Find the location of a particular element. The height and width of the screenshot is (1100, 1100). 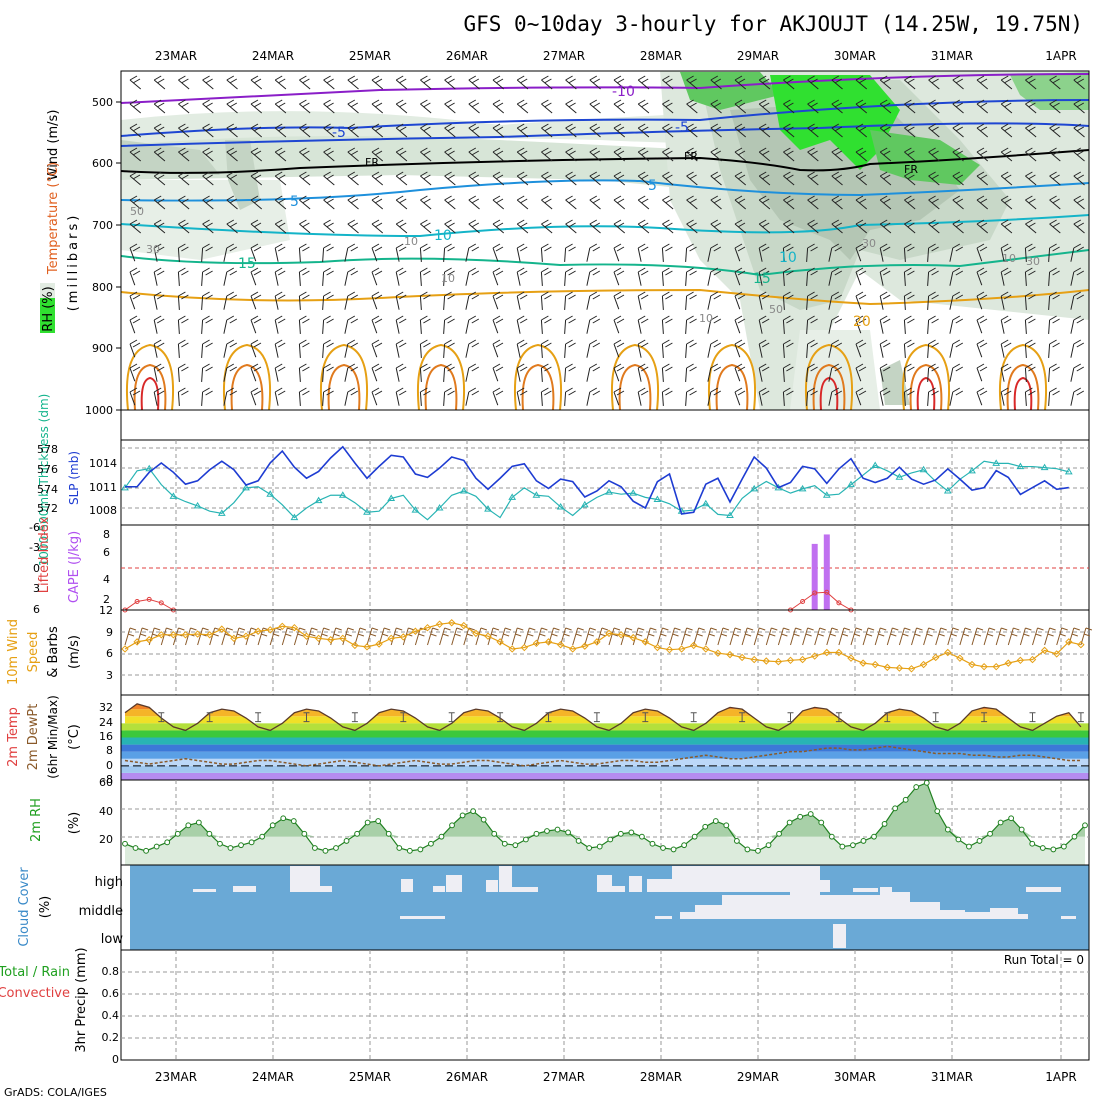

top-day-label: 26MAR is located at coordinates (467, 56).